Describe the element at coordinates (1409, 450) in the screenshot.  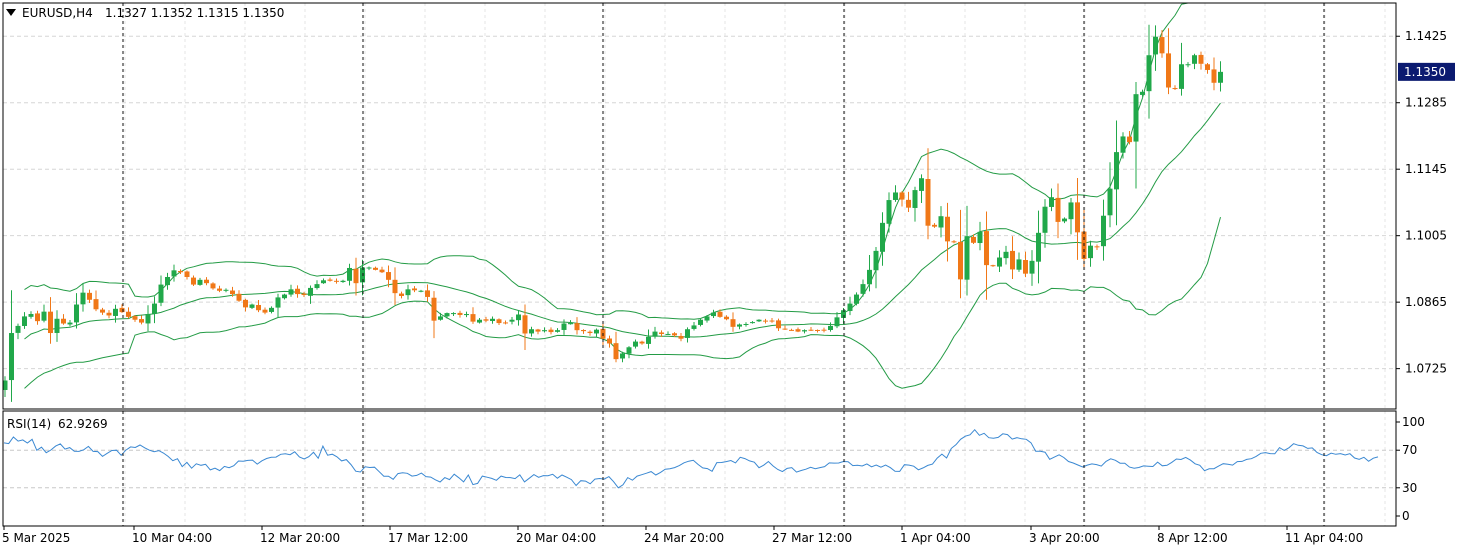
I see `rsi-tick-label: 70` at that location.